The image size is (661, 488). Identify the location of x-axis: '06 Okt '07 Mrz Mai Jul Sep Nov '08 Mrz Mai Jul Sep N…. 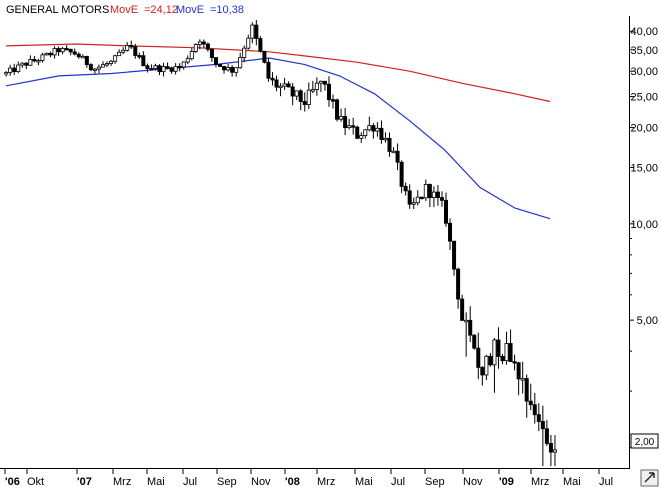
(308, 478).